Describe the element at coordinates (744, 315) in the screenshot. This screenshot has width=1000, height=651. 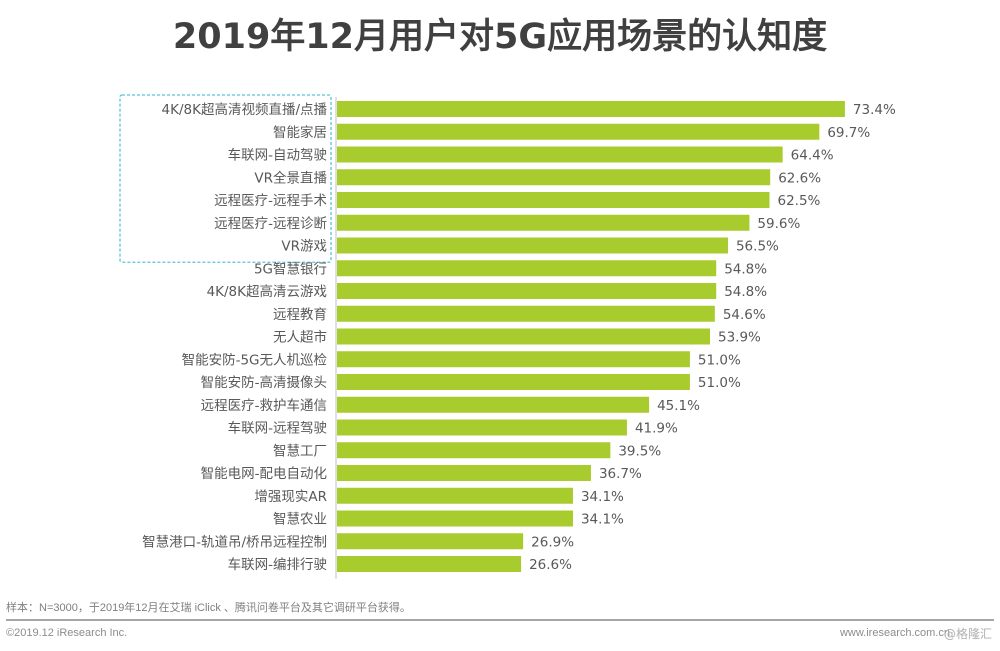
I see `value-label: 54.6%` at that location.